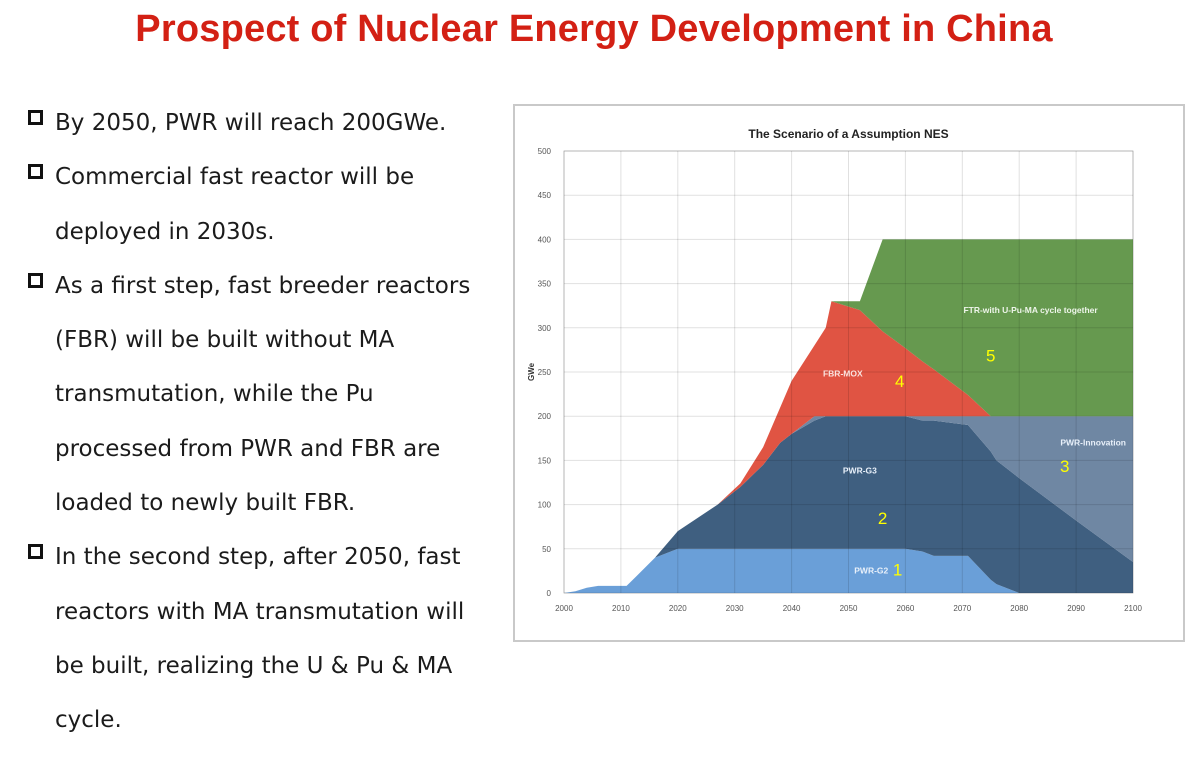 Image resolution: width=1188 pixels, height=762 pixels. I want to click on y-tick-label: 100, so click(545, 505).